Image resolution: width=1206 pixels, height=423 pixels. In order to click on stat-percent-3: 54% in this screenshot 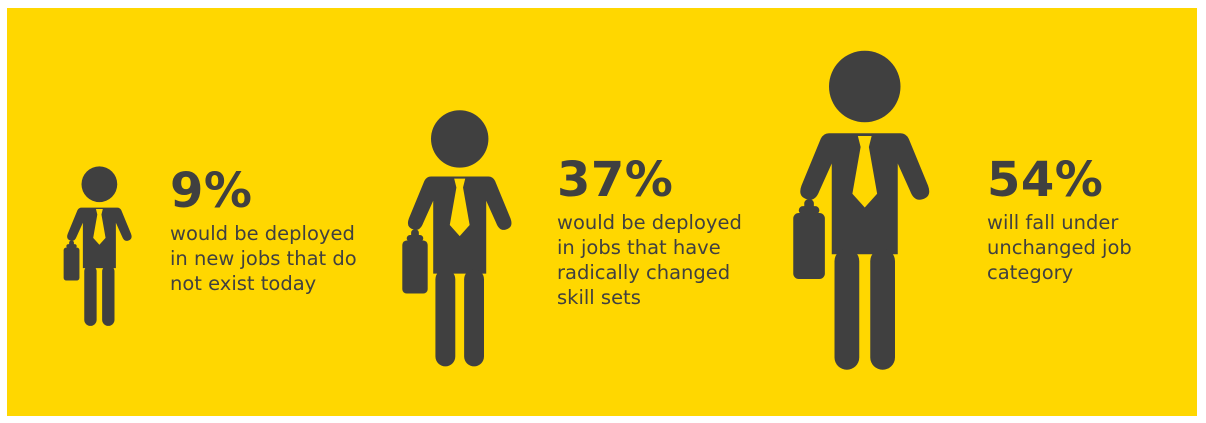, I will do `click(1045, 180)`.